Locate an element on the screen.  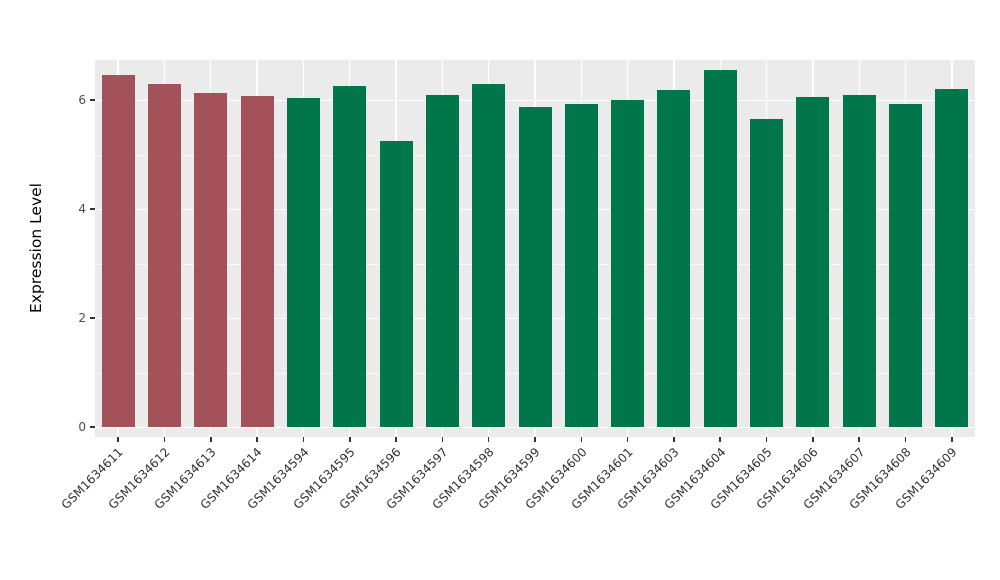
y-axis-title: Expression Level is located at coordinates (36, 248).